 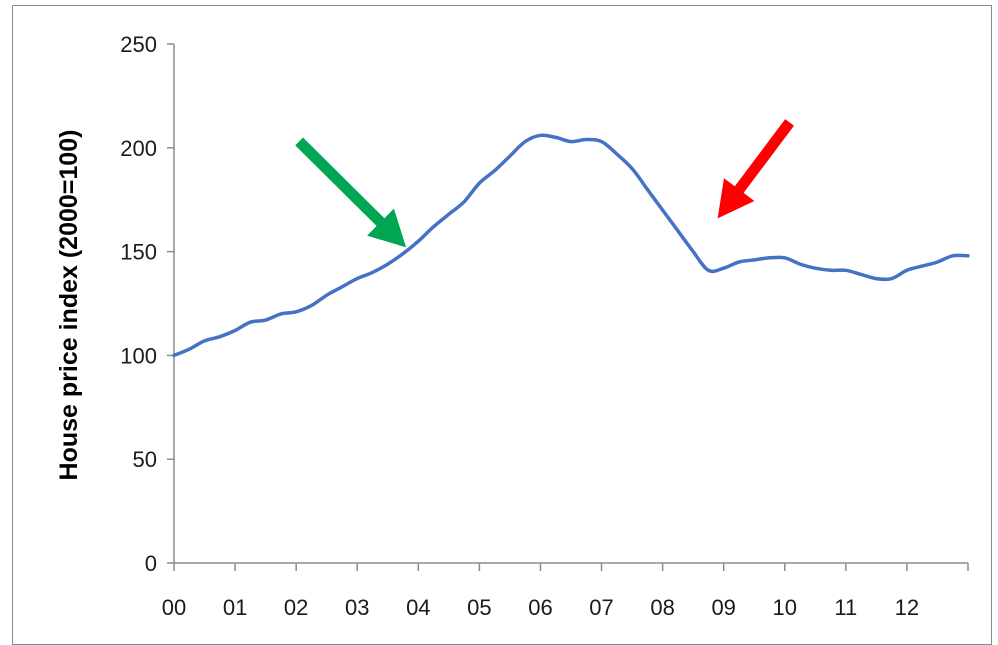 I want to click on red-arrow, so click(x=755, y=169).